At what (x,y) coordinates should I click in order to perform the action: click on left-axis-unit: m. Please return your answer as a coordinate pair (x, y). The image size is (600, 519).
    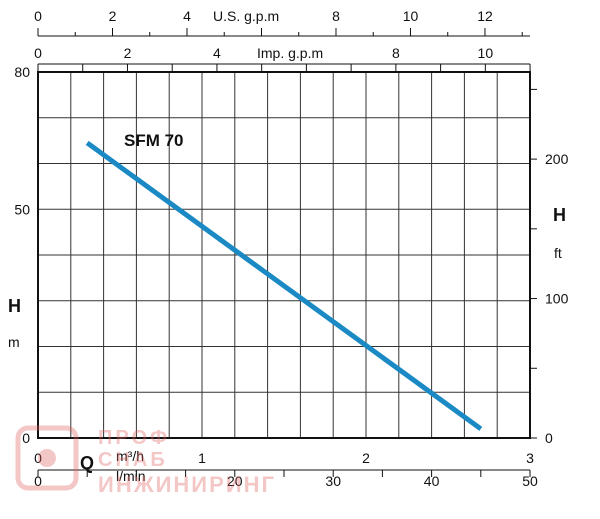
    Looking at the image, I should click on (14, 342).